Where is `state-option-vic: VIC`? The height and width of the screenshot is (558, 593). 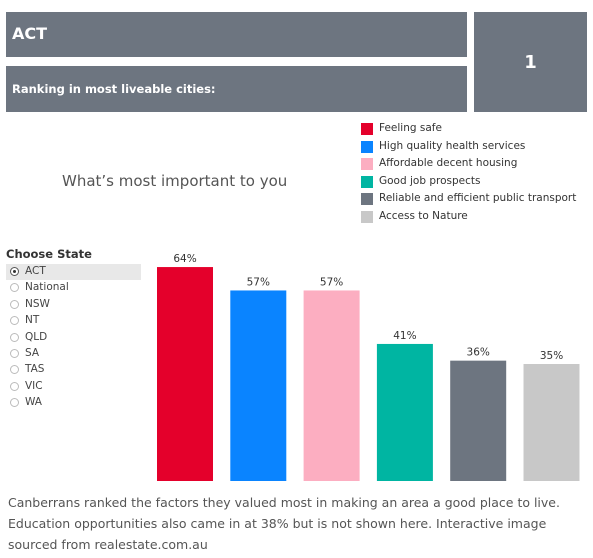 state-option-vic: VIC is located at coordinates (73, 387).